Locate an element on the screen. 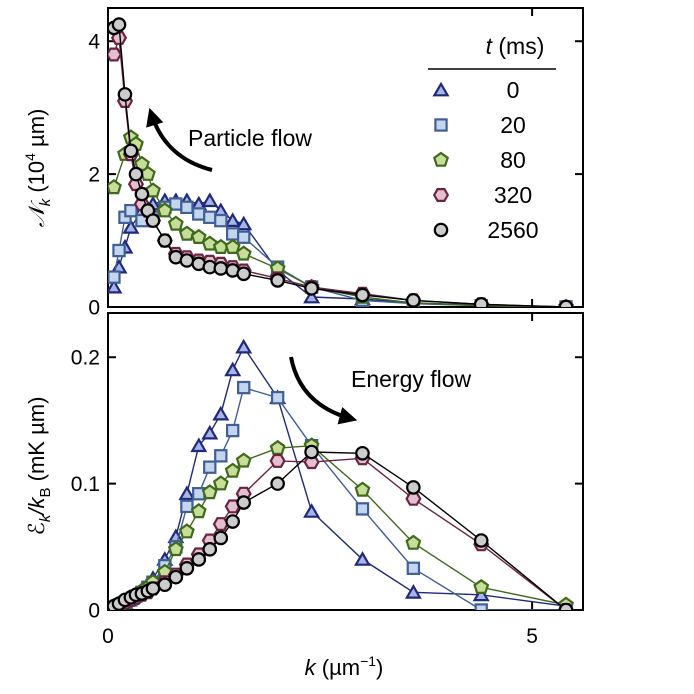  legend-item-320: 320 is located at coordinates (482, 195).